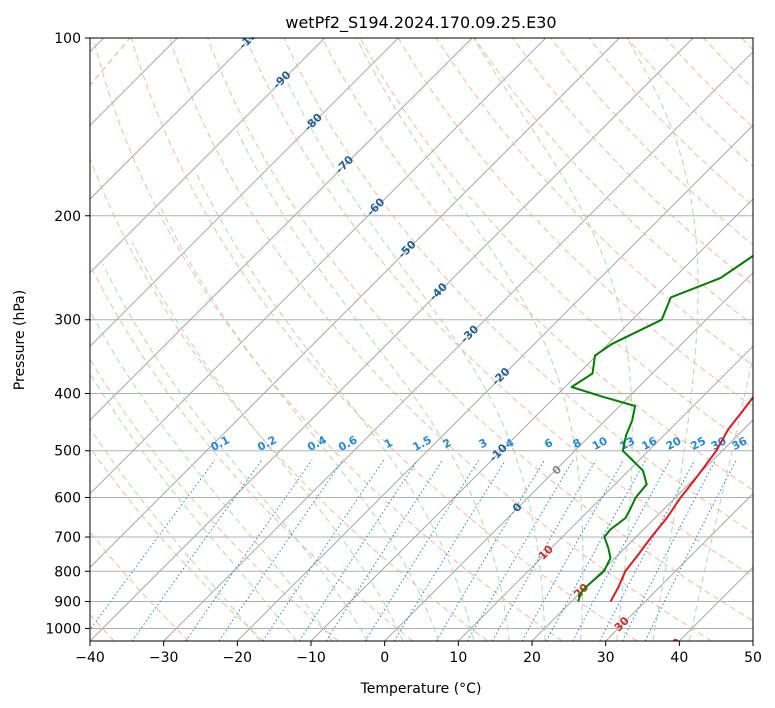 Image resolution: width=775 pixels, height=708 pixels. What do you see at coordinates (650, 443) in the screenshot?
I see `mixing-ratio-label: 16` at bounding box center [650, 443].